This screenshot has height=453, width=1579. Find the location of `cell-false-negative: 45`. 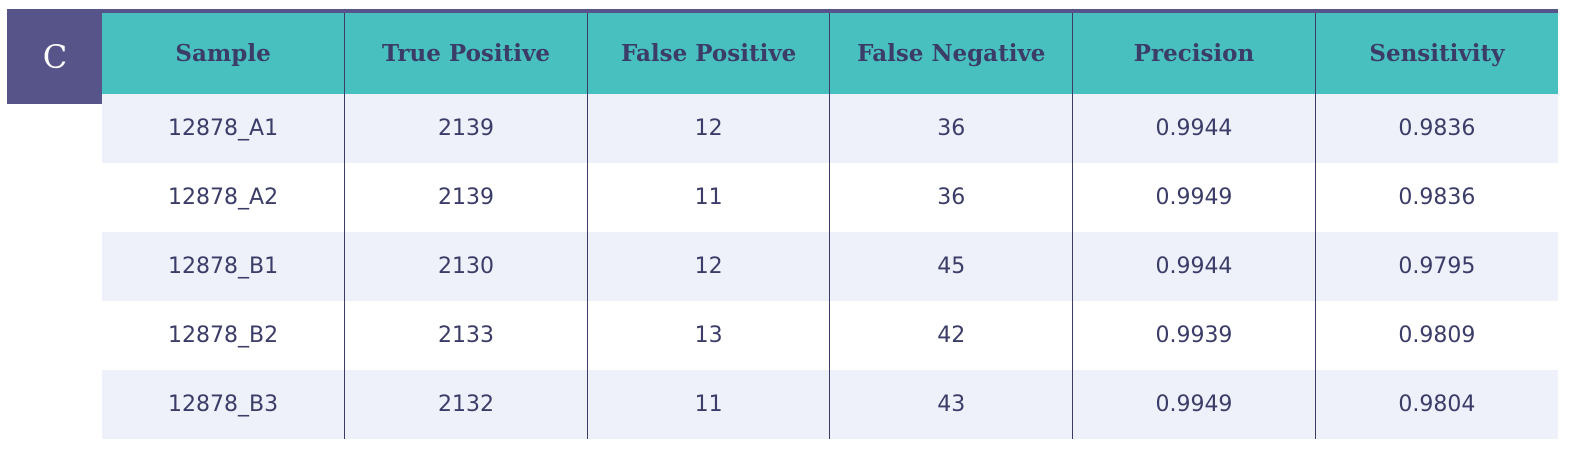

cell-false-negative: 45 is located at coordinates (951, 266).